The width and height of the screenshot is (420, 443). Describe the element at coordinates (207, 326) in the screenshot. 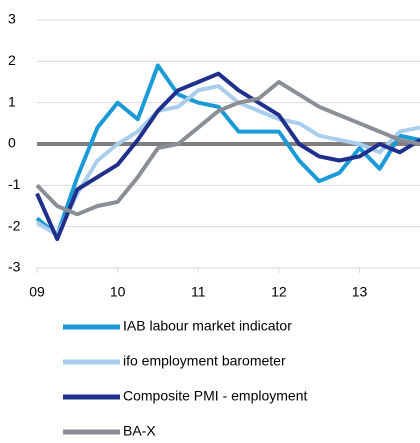

I see `legend-label: IAB labour market indicator` at that location.